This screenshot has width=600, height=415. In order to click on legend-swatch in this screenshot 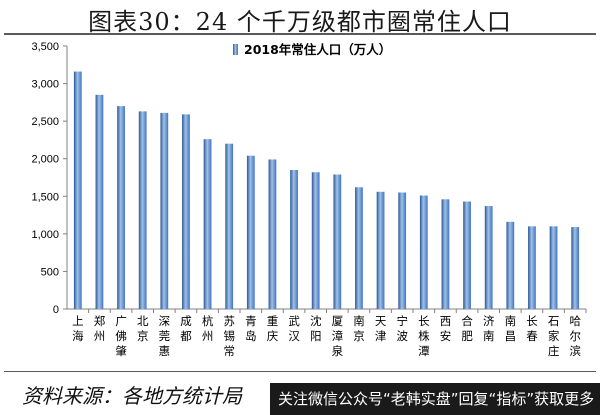, I will do `click(235, 49)`.